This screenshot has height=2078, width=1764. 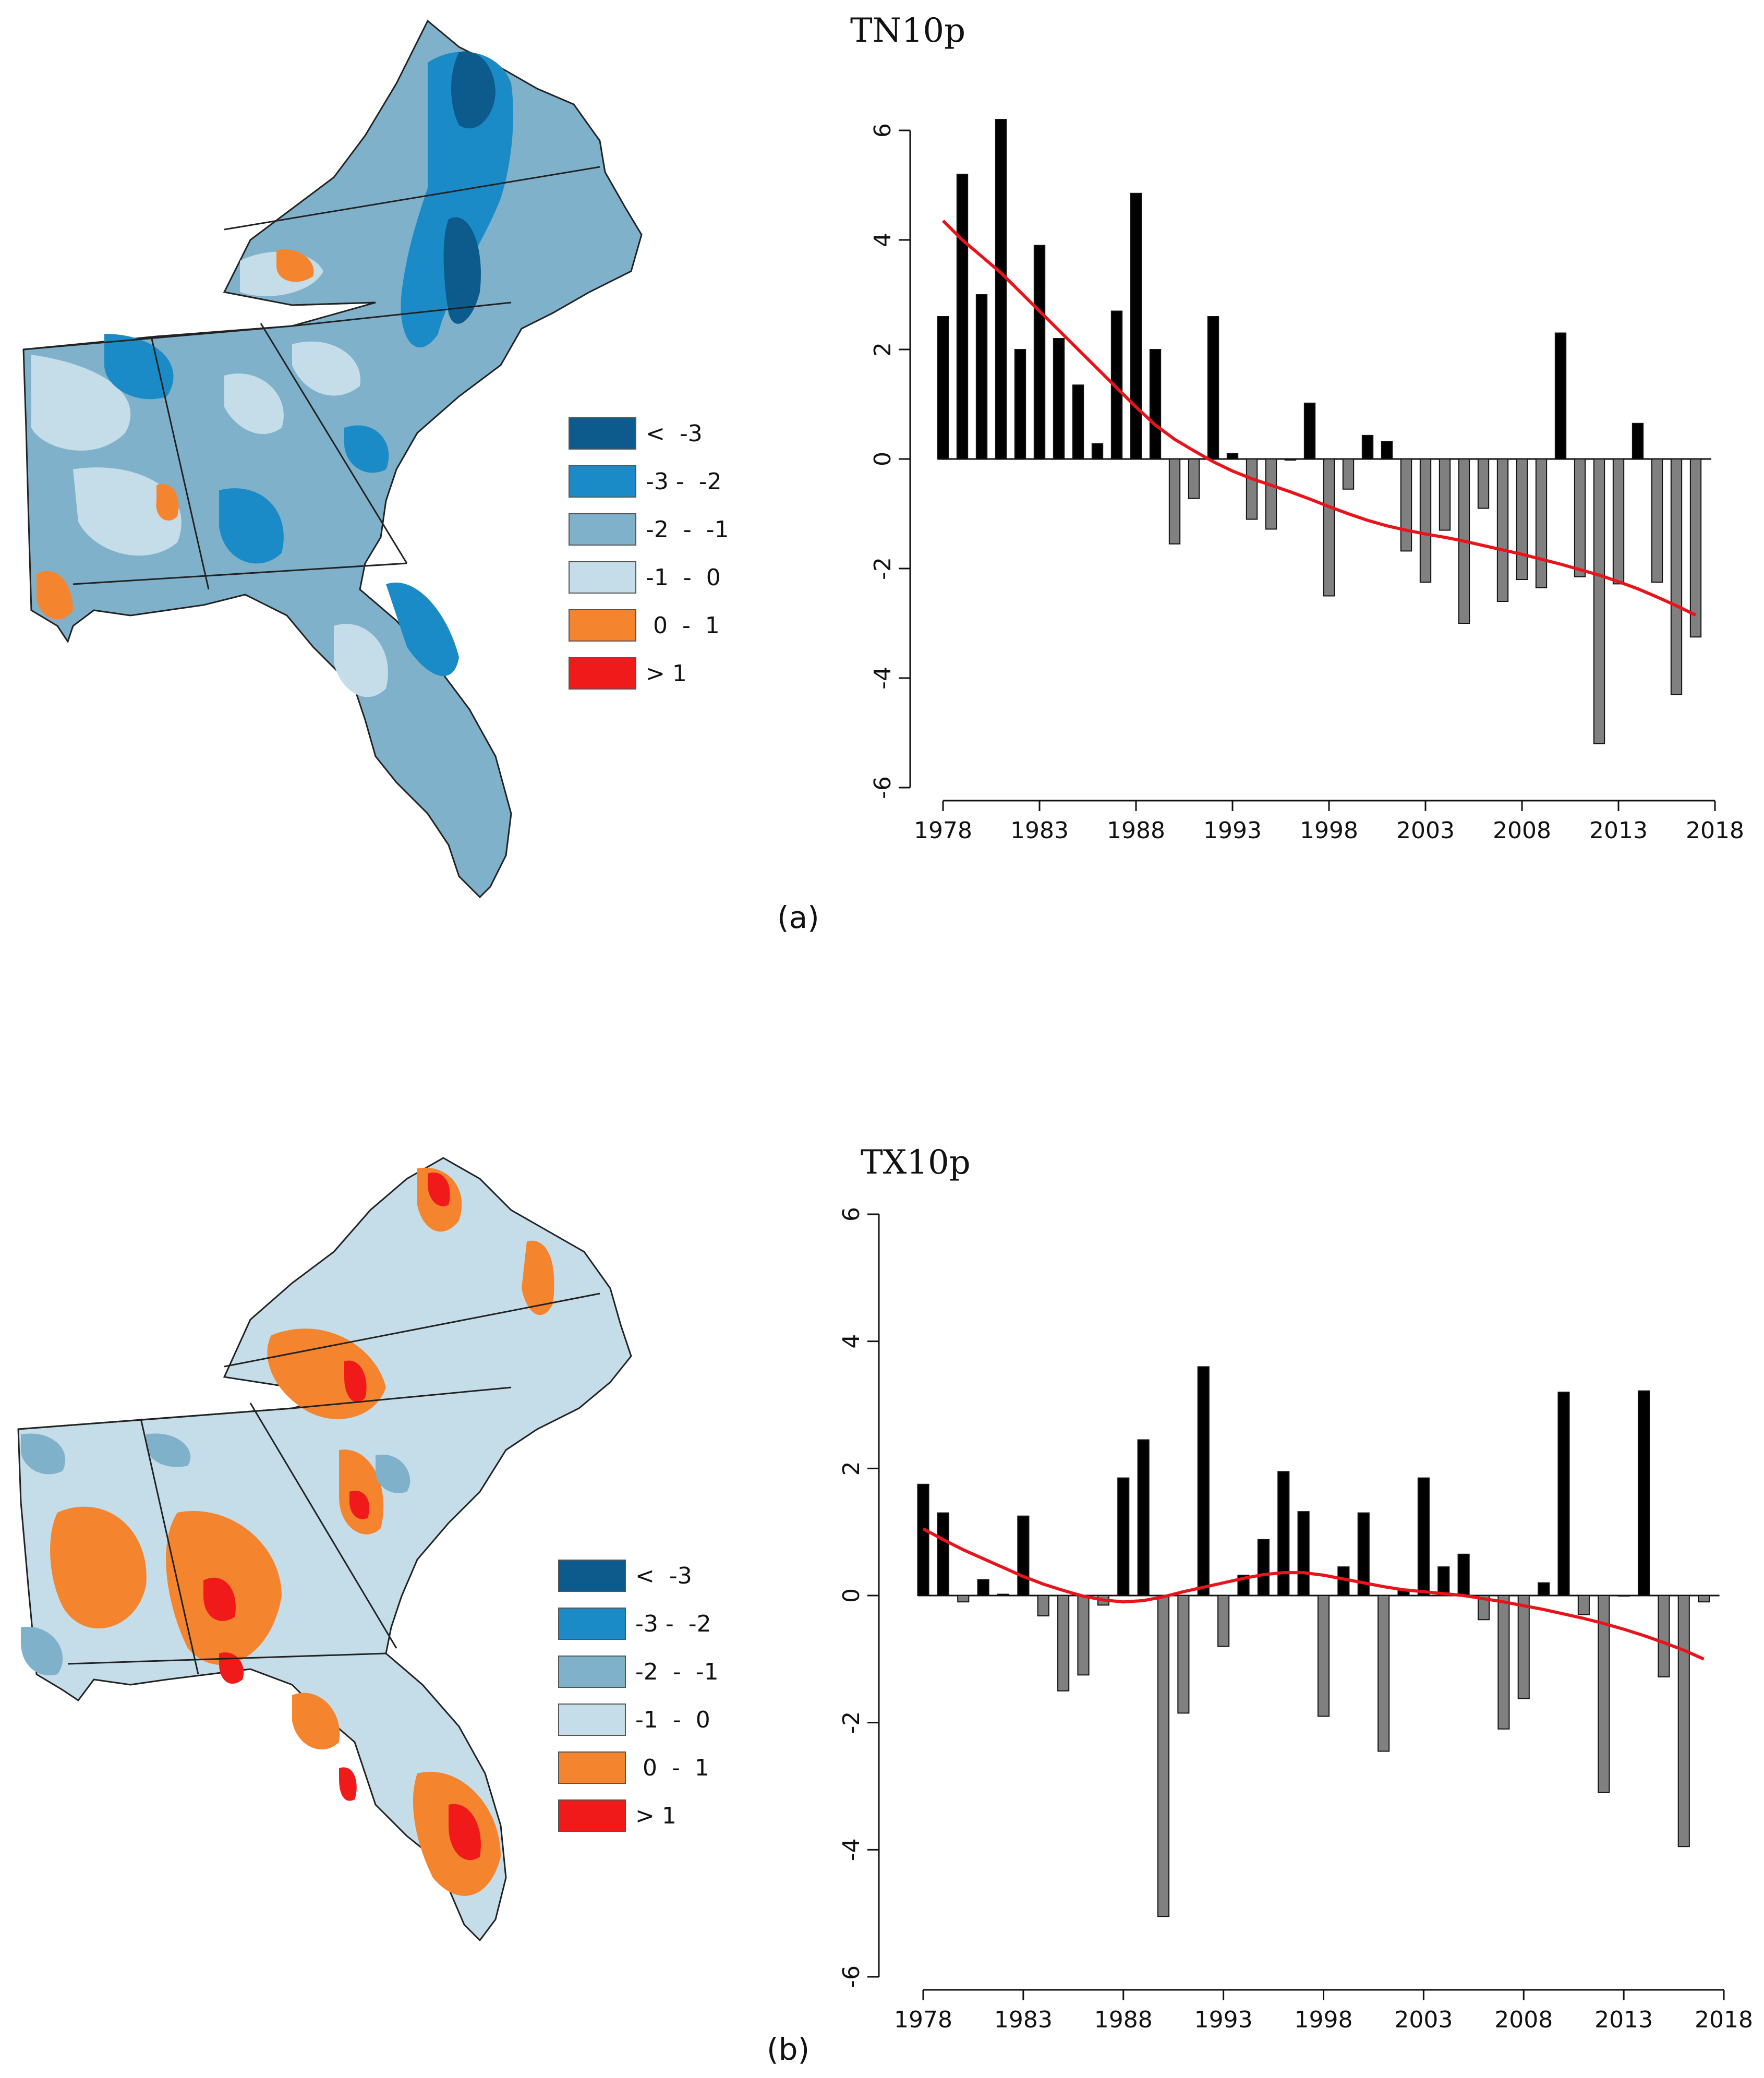 I want to click on map-b-orange-region, so click(x=98, y=1567).